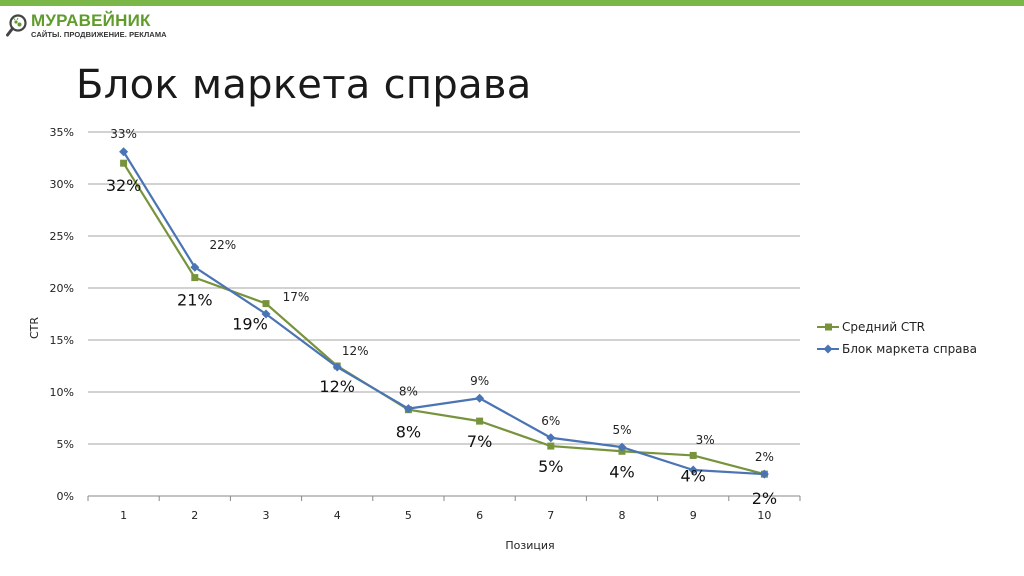 The image size is (1024, 576). Describe the element at coordinates (408, 392) in the screenshot. I see `data-label-market-block: 8%` at that location.